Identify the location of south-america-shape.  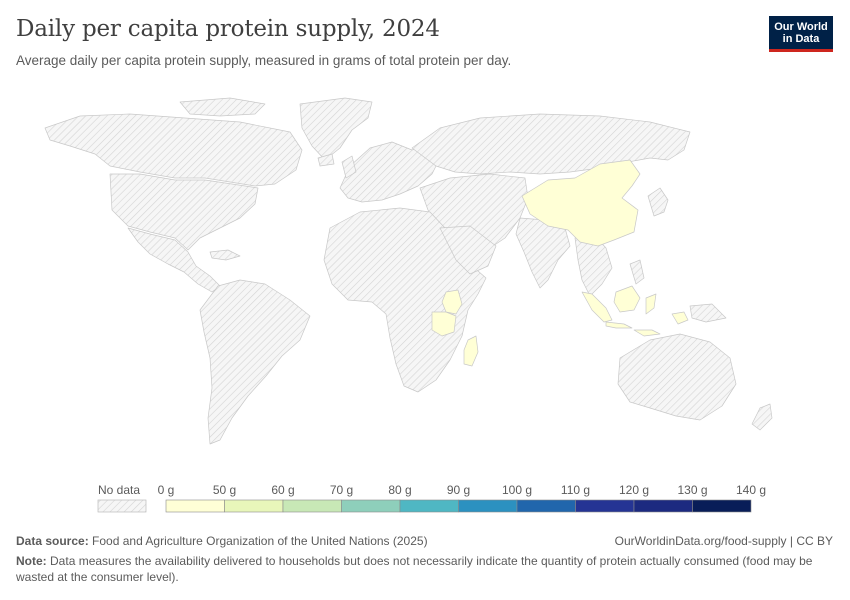
(255, 362).